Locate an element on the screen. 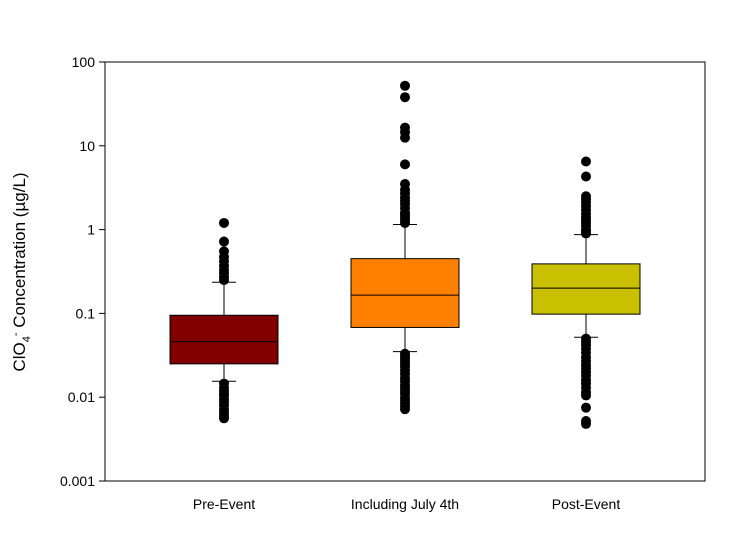 Image resolution: width=738 pixels, height=533 pixels. y-tick-label-3: 1 is located at coordinates (91, 230).